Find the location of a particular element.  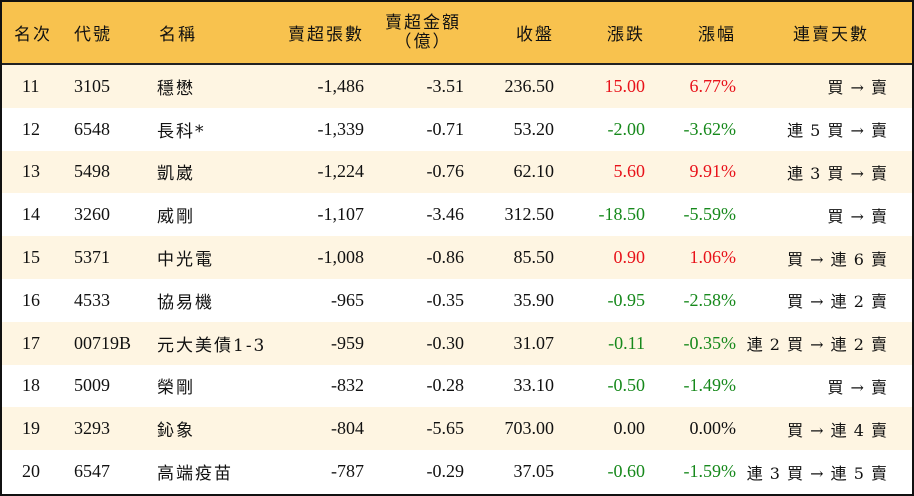

cell-change-pct: -2.58% is located at coordinates (710, 299).